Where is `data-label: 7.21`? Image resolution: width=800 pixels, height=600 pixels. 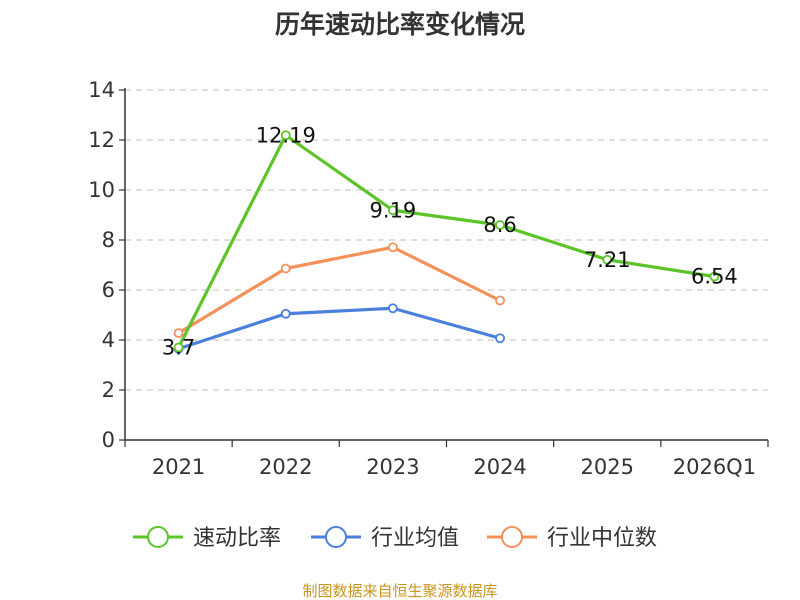 data-label: 7.21 is located at coordinates (607, 260).